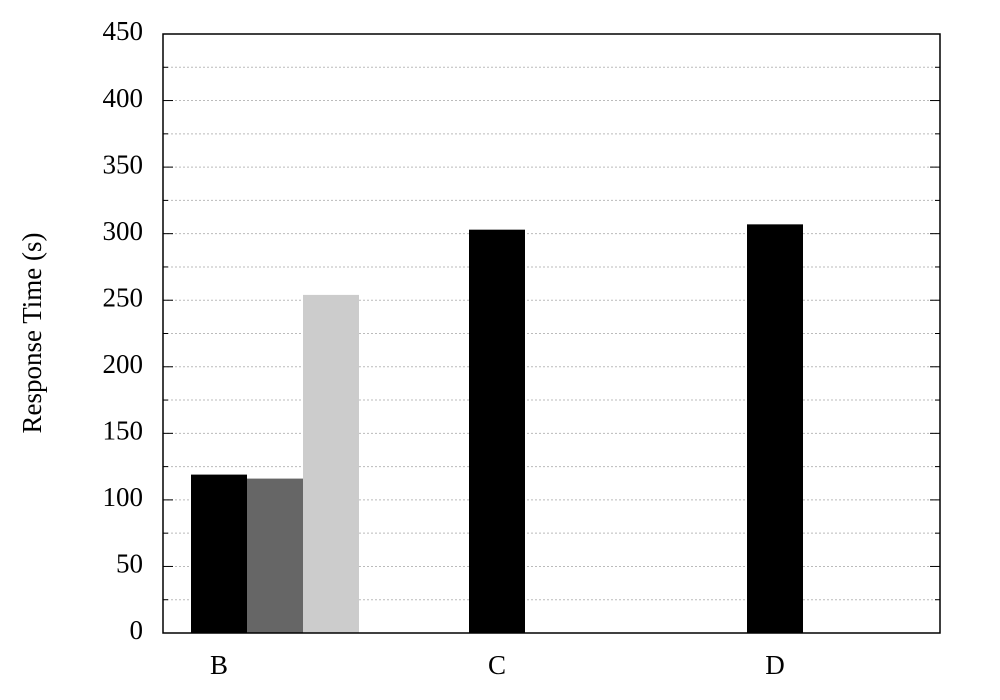  Describe the element at coordinates (123, 297) in the screenshot. I see `y-tick-label: 250` at that location.